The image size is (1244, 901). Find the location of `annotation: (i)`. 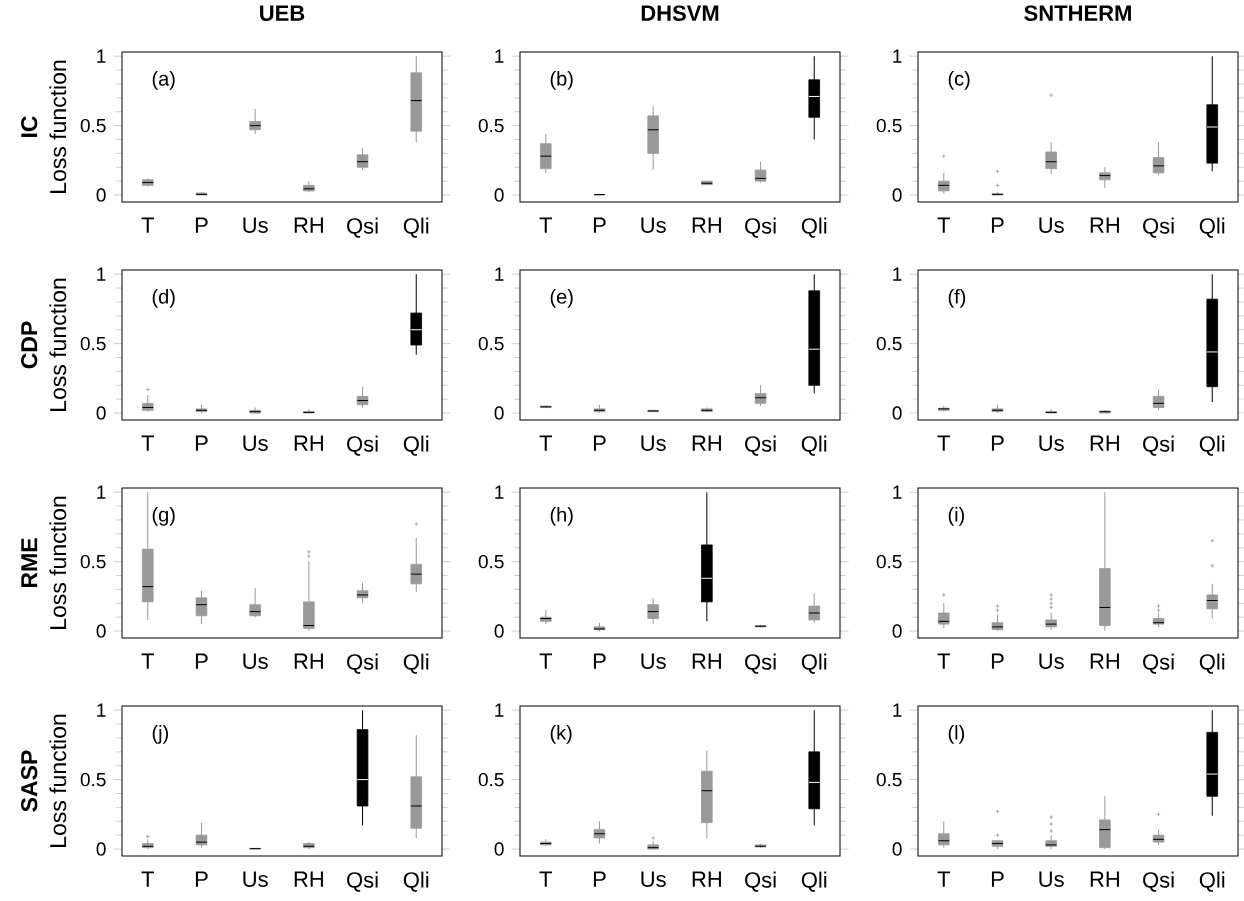

annotation: (i) is located at coordinates (956, 516).